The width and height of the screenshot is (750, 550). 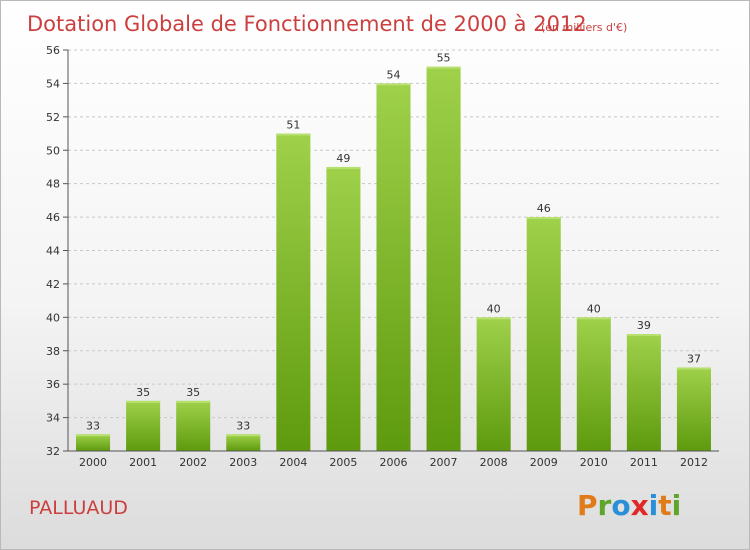 What do you see at coordinates (293, 125) in the screenshot?
I see `data-label: 51` at bounding box center [293, 125].